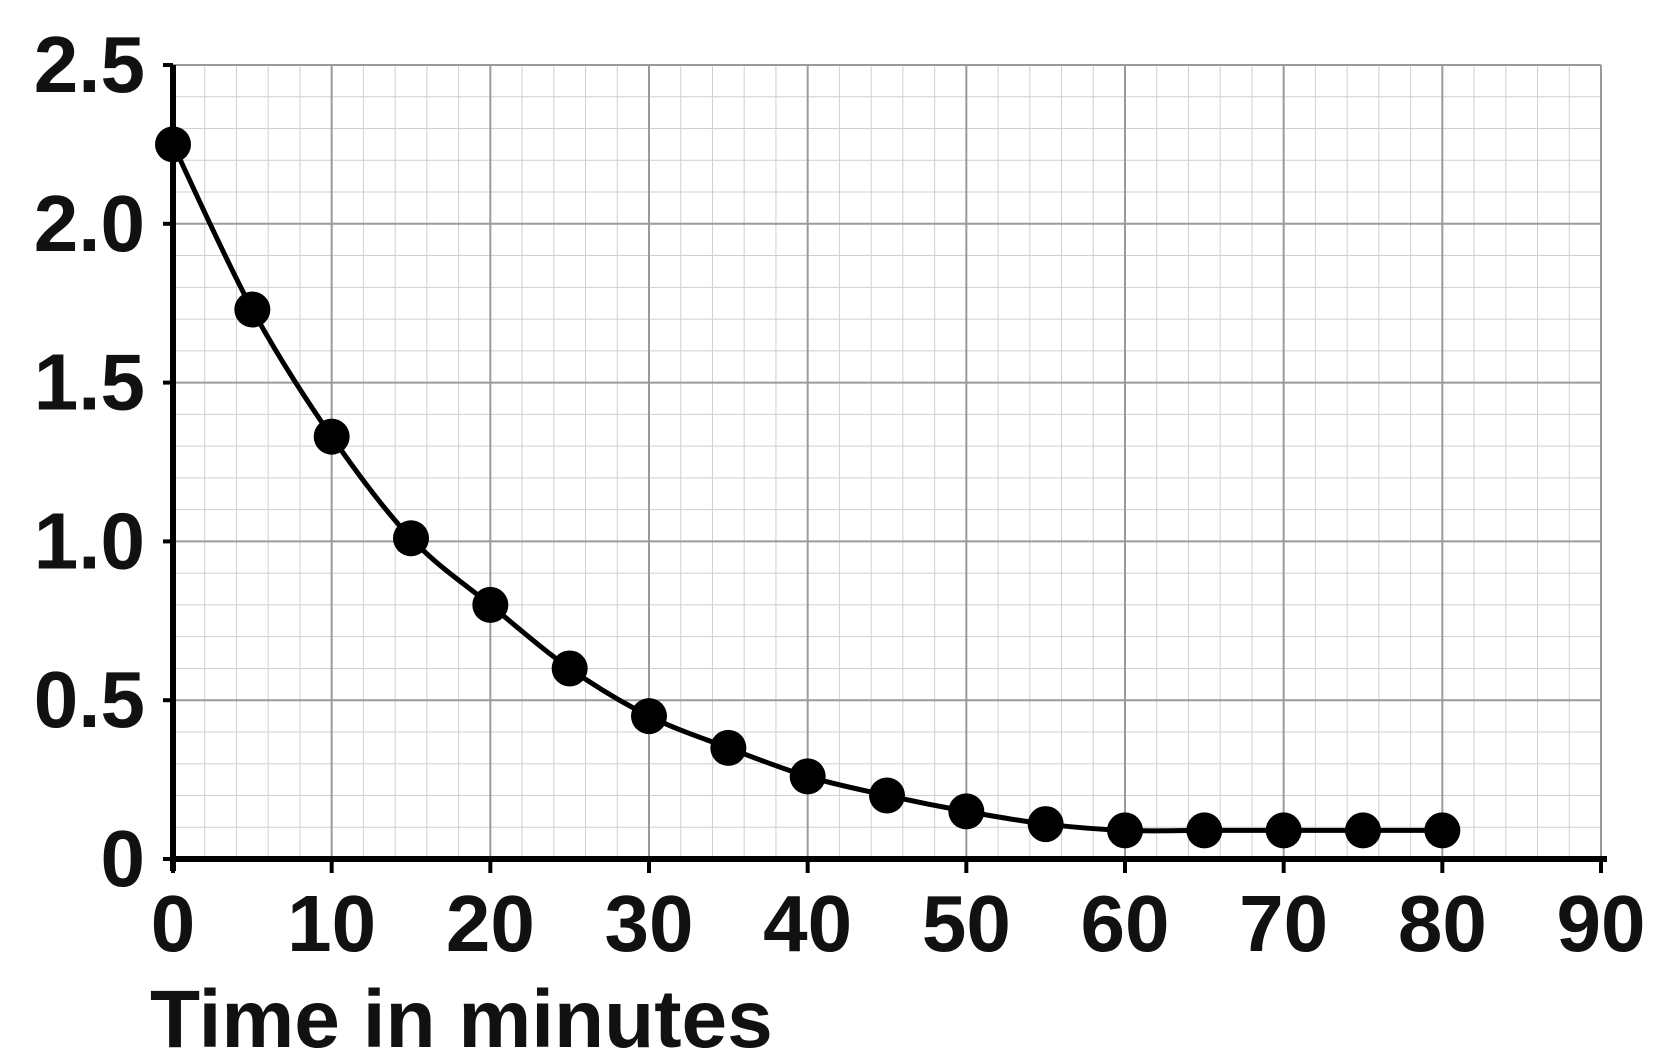  What do you see at coordinates (1601, 923) in the screenshot?
I see `x-tick-label: 90` at bounding box center [1601, 923].